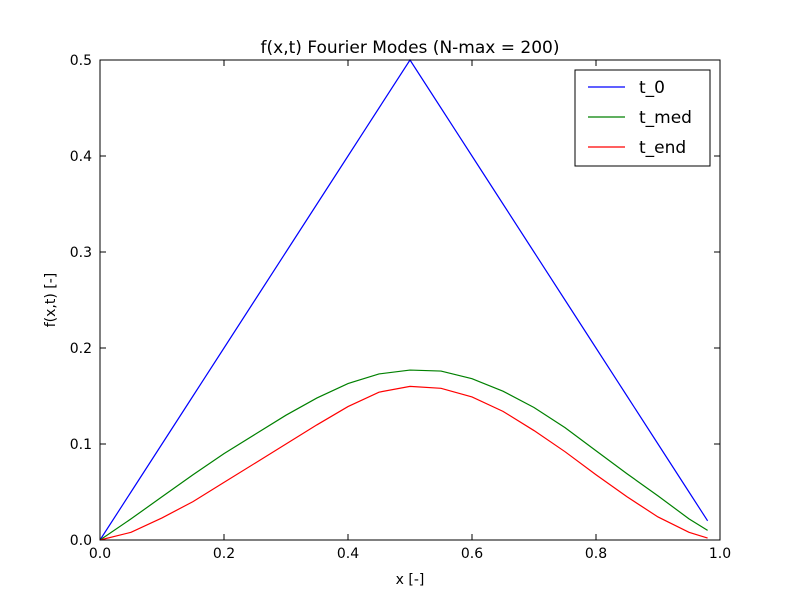  Describe the element at coordinates (665, 118) in the screenshot. I see `legend-label: t_med` at that location.